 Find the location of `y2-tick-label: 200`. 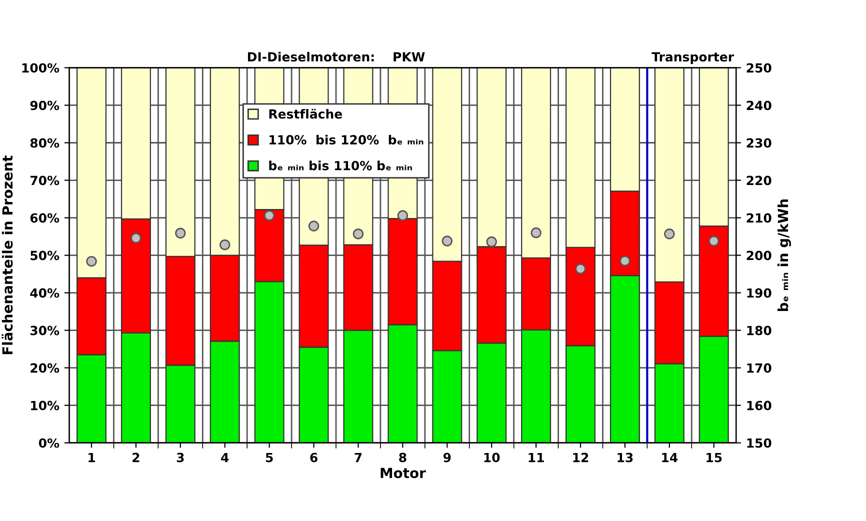

y2-tick-label: 200 is located at coordinates (759, 255).